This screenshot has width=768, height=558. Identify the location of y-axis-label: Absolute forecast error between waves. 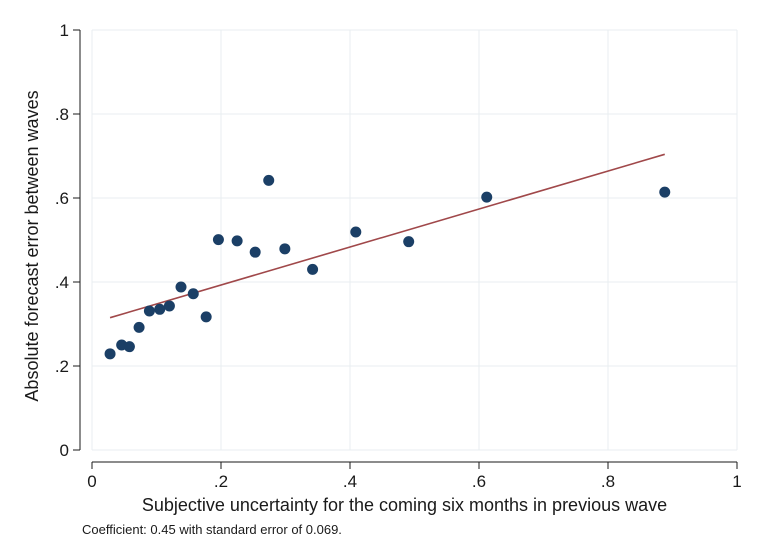
(32, 245).